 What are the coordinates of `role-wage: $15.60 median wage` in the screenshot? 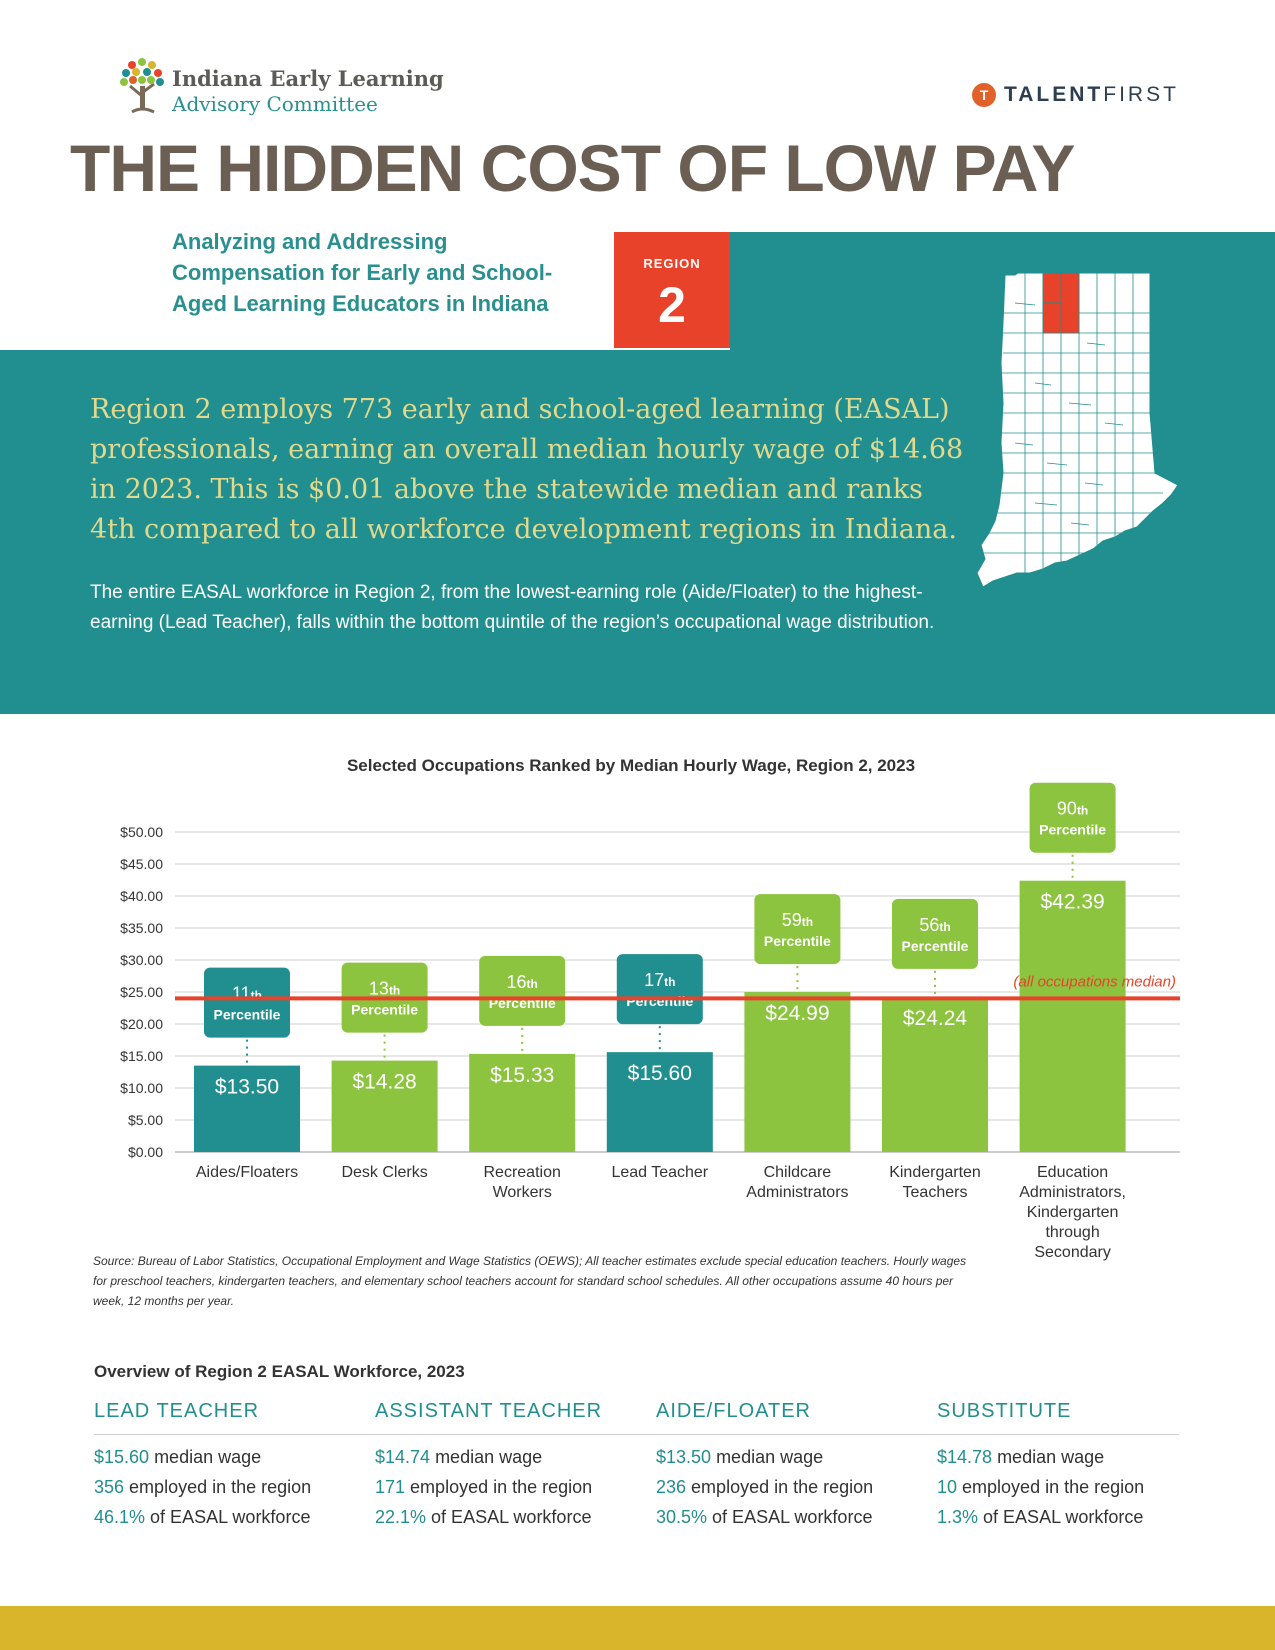 It's located at (229, 1457).